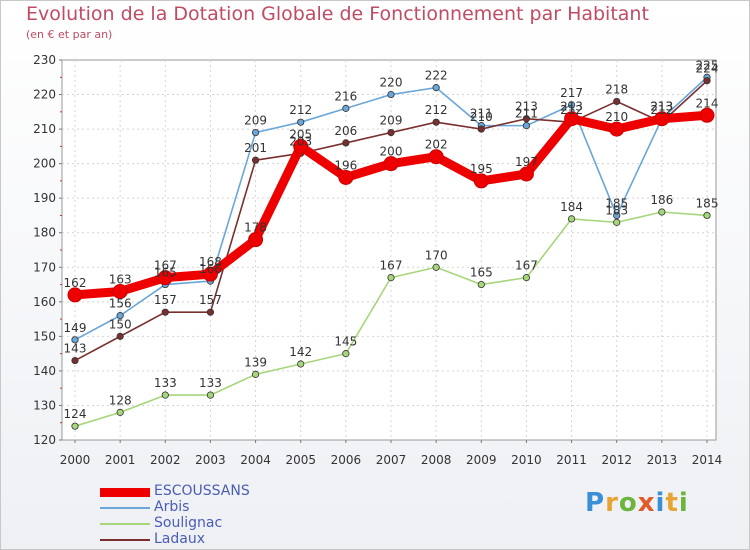 The height and width of the screenshot is (550, 750). Describe the element at coordinates (75, 414) in the screenshot. I see `data-label-soulignac: 124` at that location.